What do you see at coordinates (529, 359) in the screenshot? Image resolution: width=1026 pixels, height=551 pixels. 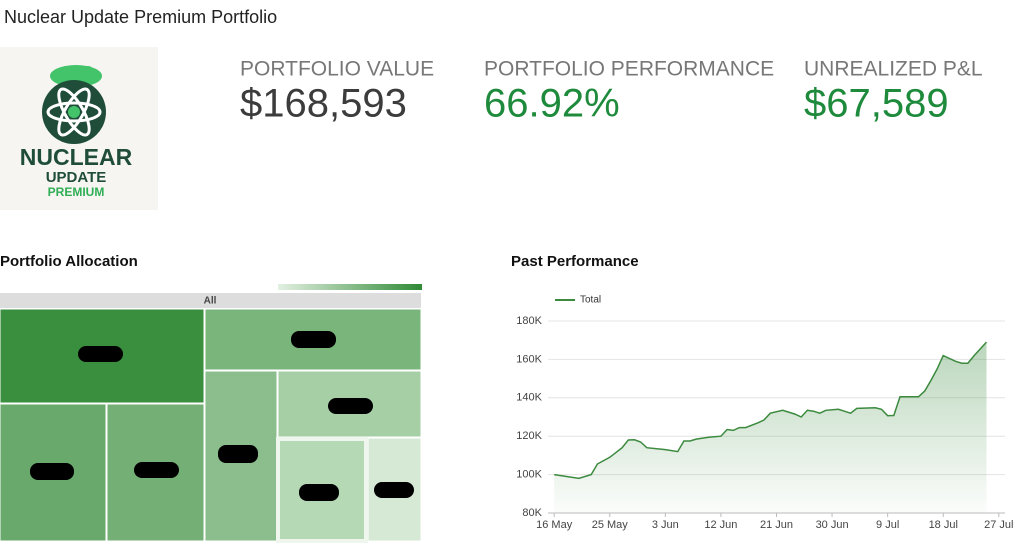 I see `y-tick-label: 160K` at bounding box center [529, 359].